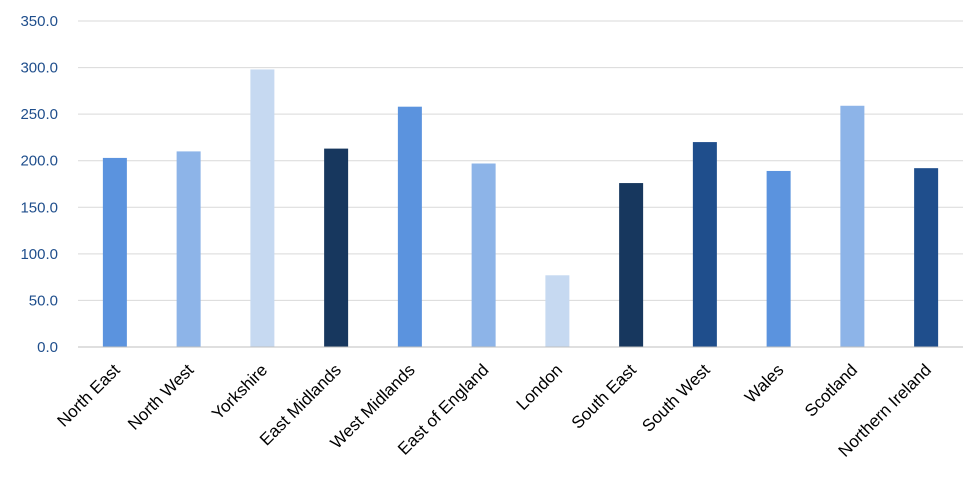 The image size is (963, 501). I want to click on y-tick-label: 300.0, so click(39, 68).